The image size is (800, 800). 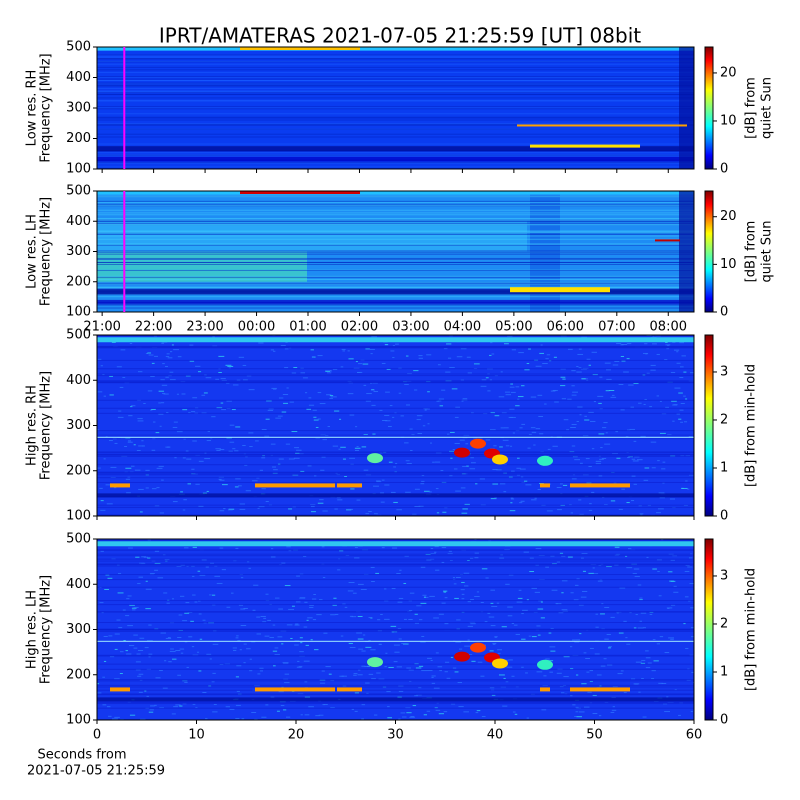 What do you see at coordinates (78, 470) in the screenshot?
I see `y-tick-label: 200` at bounding box center [78, 470].